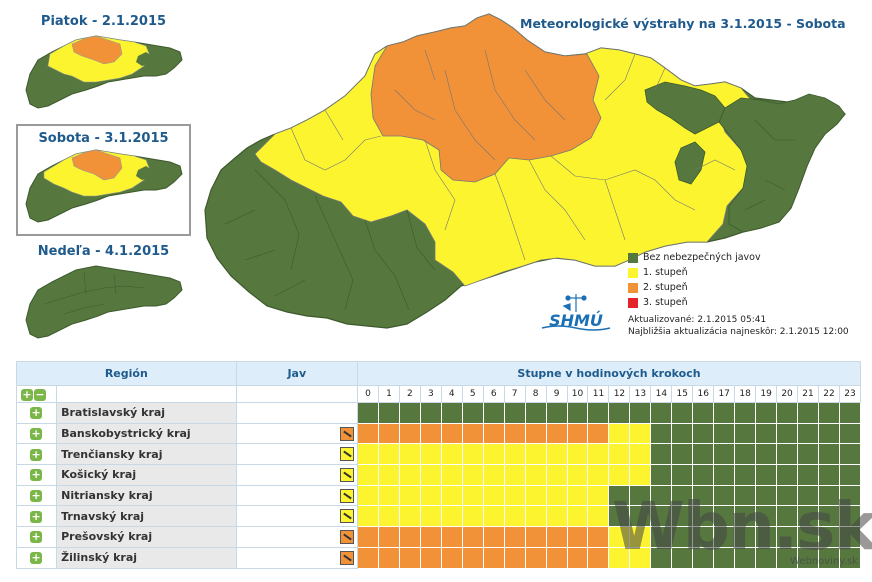 The height and width of the screenshot is (582, 872). Describe the element at coordinates (146, 394) in the screenshot. I see `blank-header-cell` at that location.